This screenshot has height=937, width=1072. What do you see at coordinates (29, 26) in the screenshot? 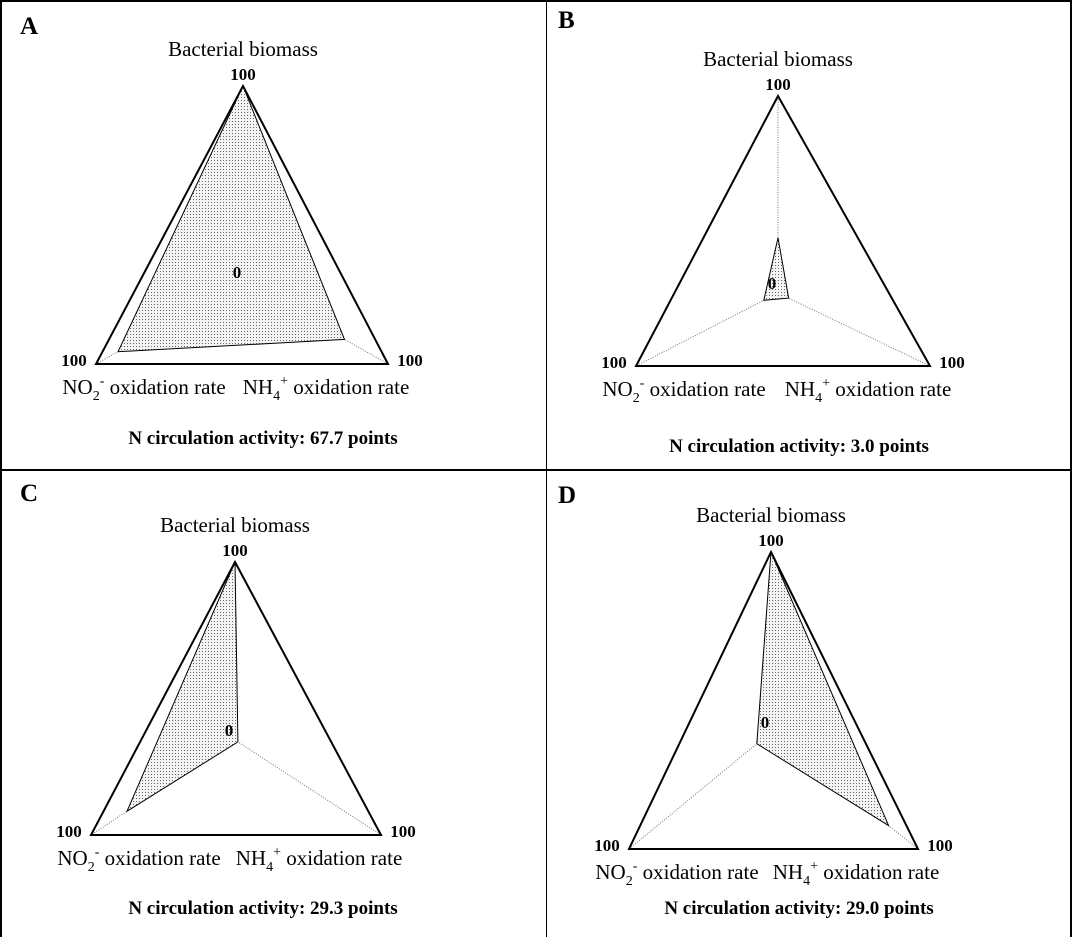
I see `panel-letter: A` at bounding box center [29, 26].